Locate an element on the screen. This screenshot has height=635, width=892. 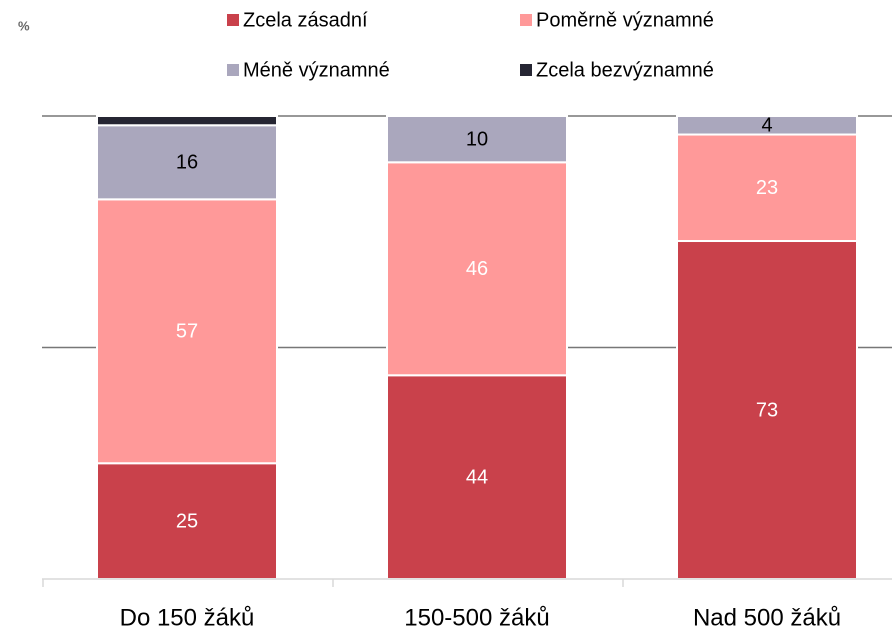
data-label: 73 is located at coordinates (767, 410).